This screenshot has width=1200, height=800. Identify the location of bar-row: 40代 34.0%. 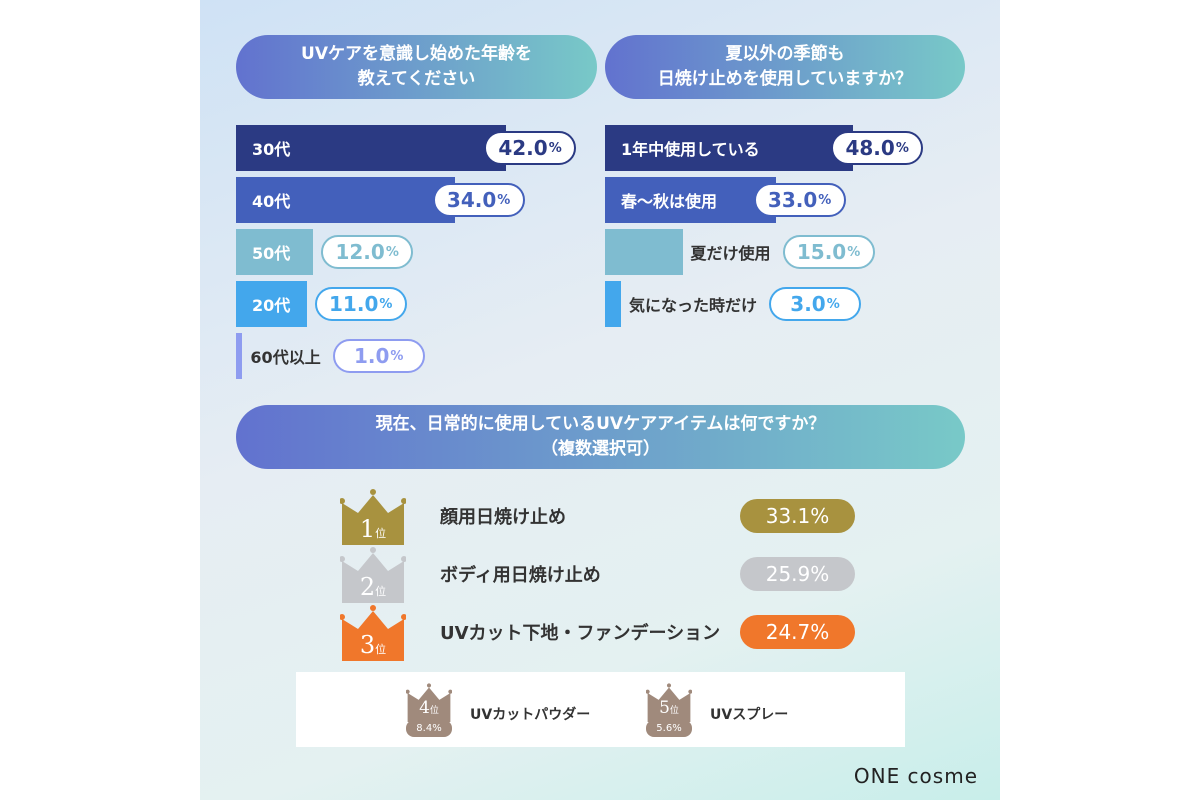
(380, 200).